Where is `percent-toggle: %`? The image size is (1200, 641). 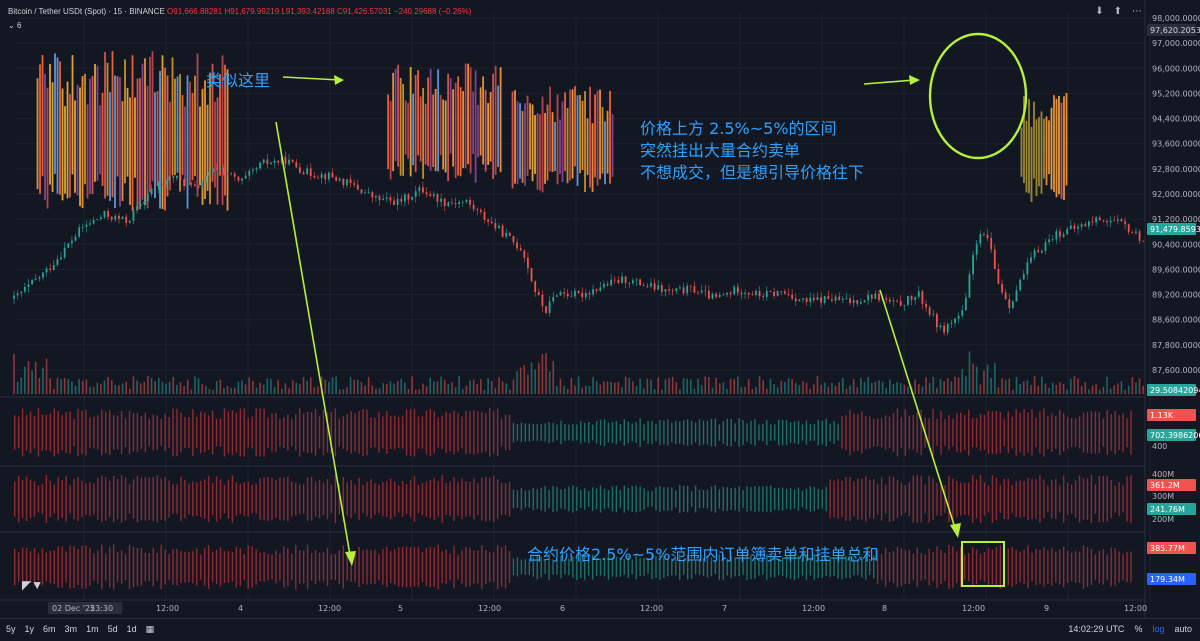 percent-toggle: % is located at coordinates (1138, 629).